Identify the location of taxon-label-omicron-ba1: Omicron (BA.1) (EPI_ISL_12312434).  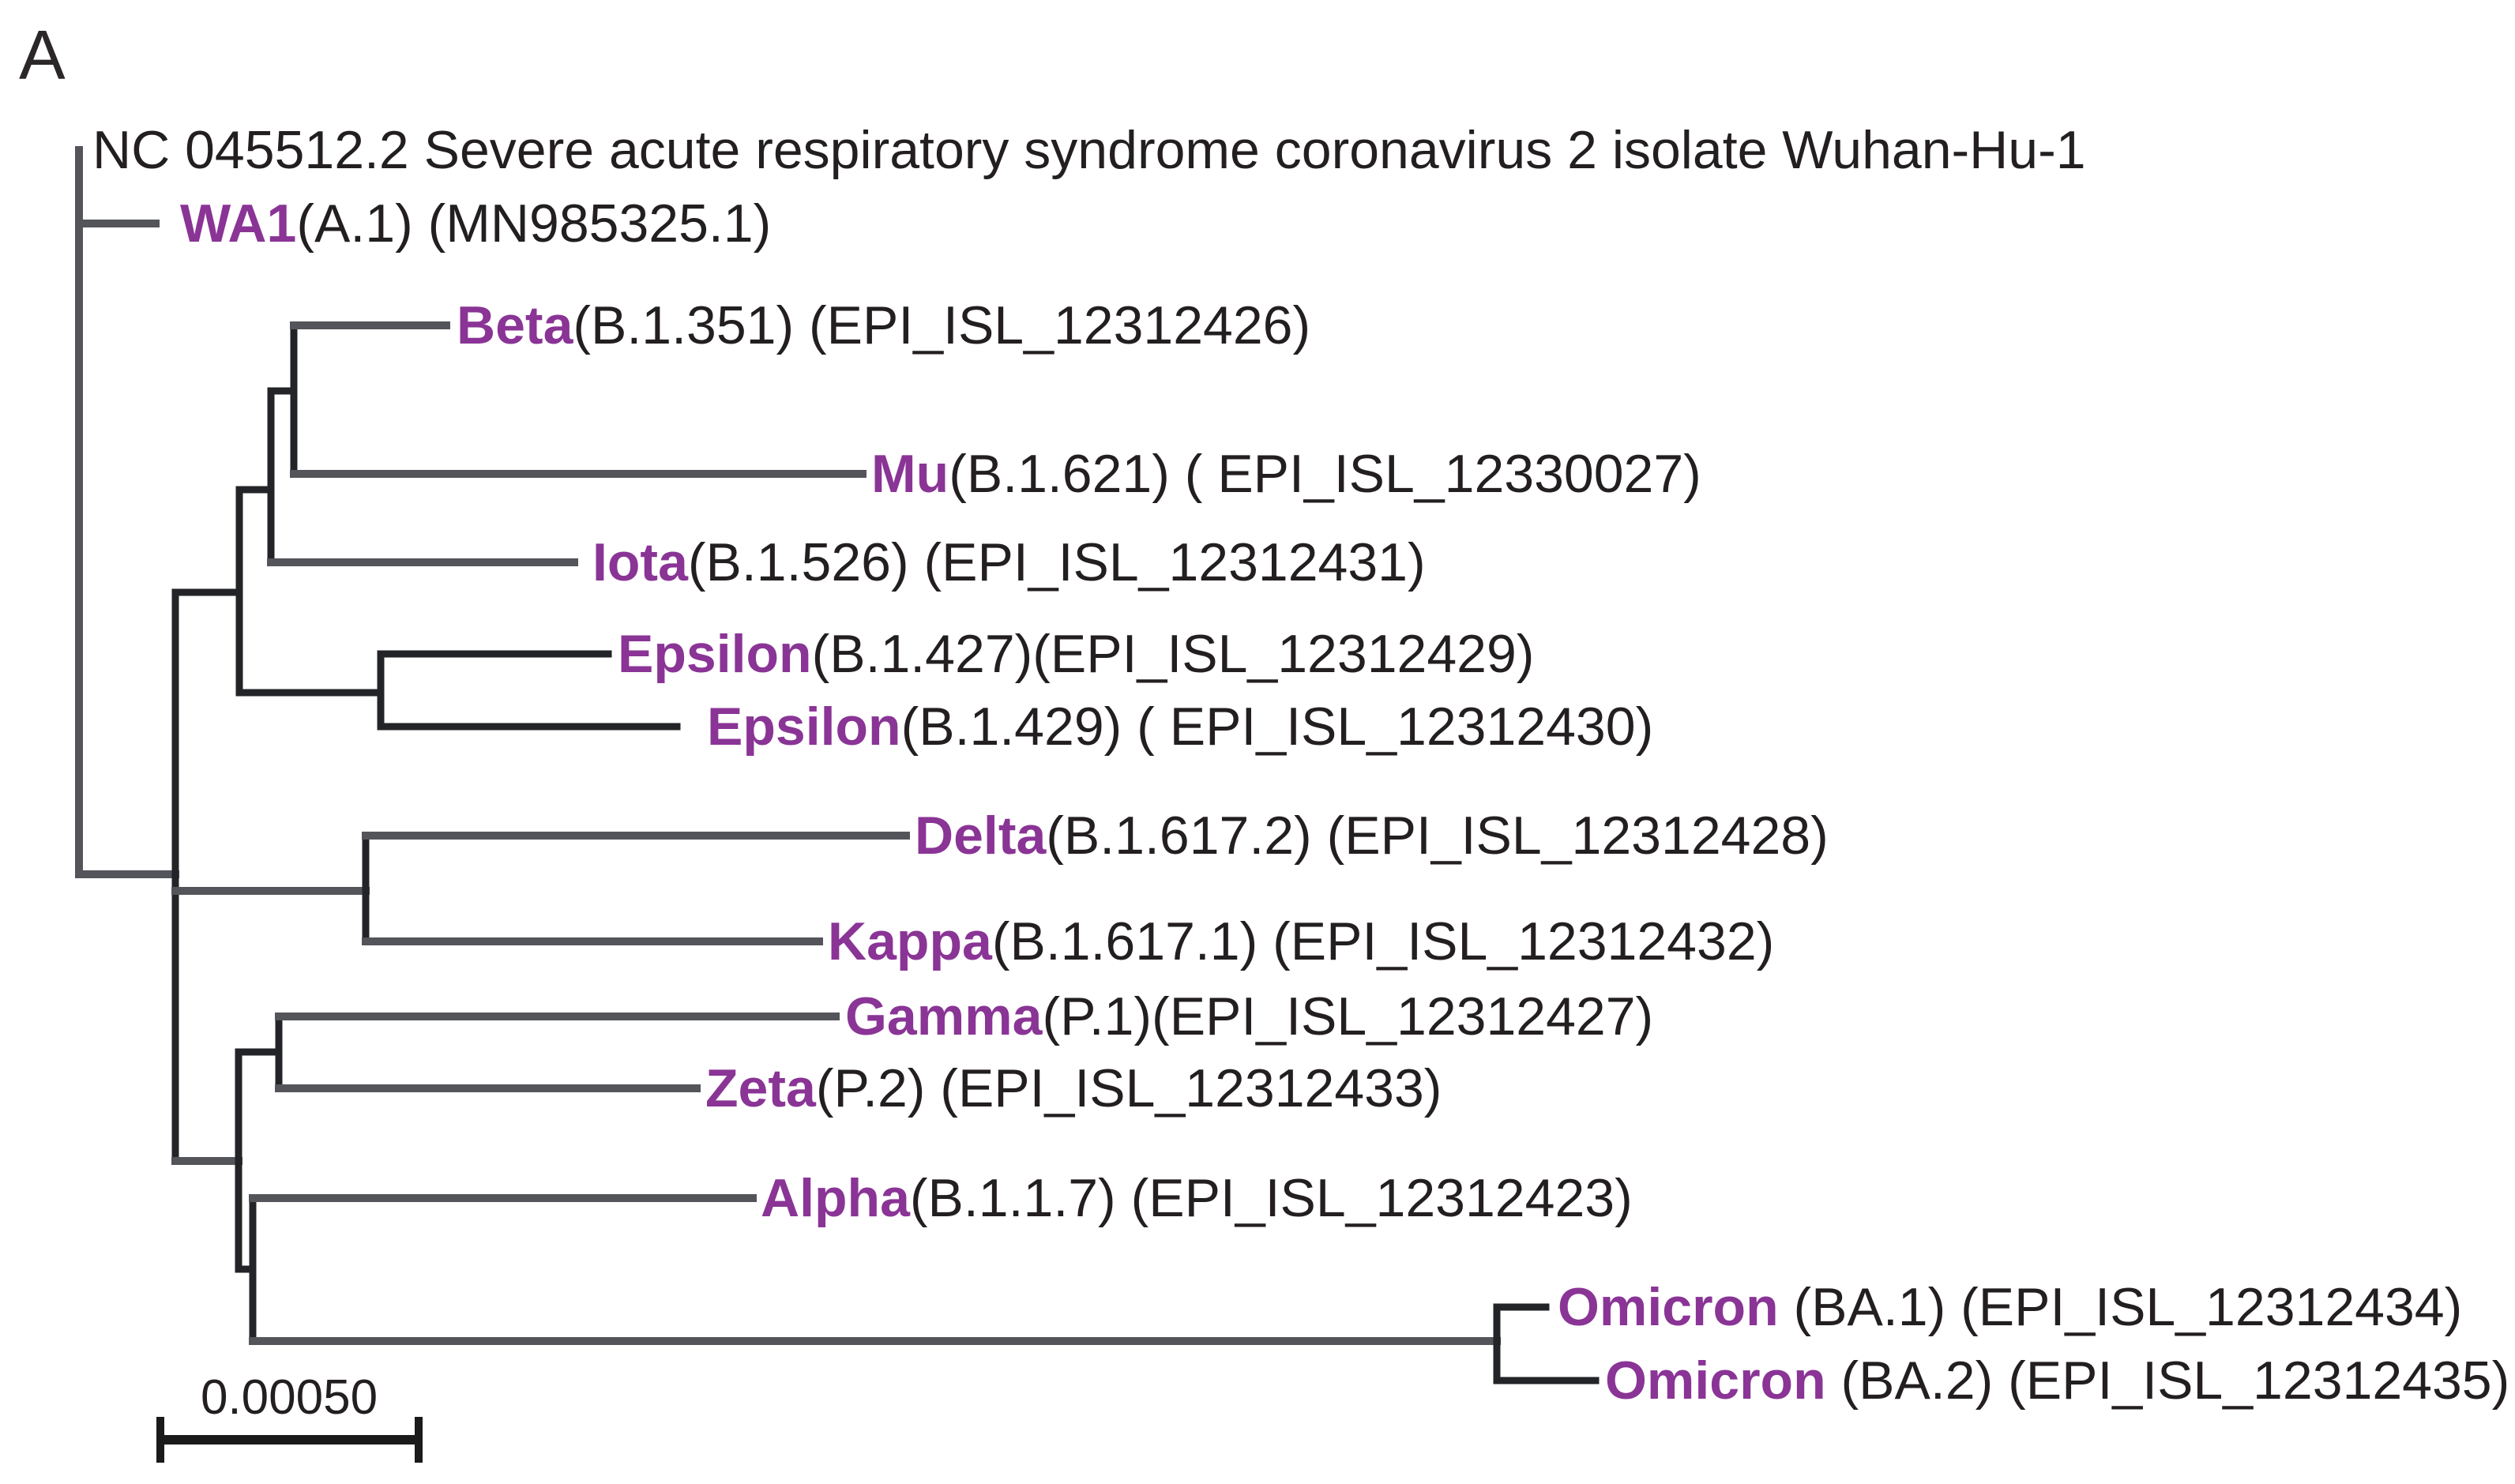
(2010, 1307).